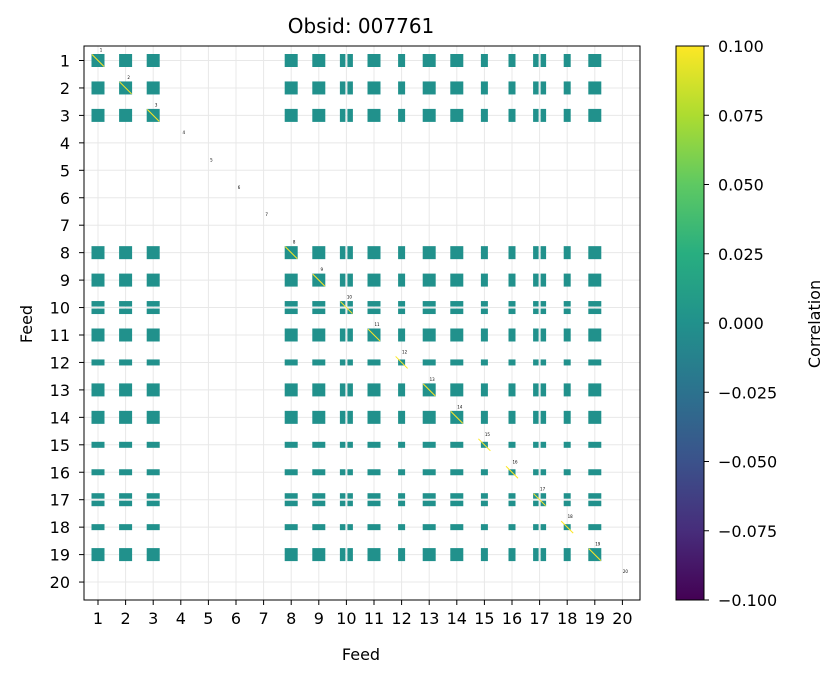 This screenshot has width=838, height=682. What do you see at coordinates (101, 50) in the screenshot?
I see `diagonal-label: 1` at bounding box center [101, 50].